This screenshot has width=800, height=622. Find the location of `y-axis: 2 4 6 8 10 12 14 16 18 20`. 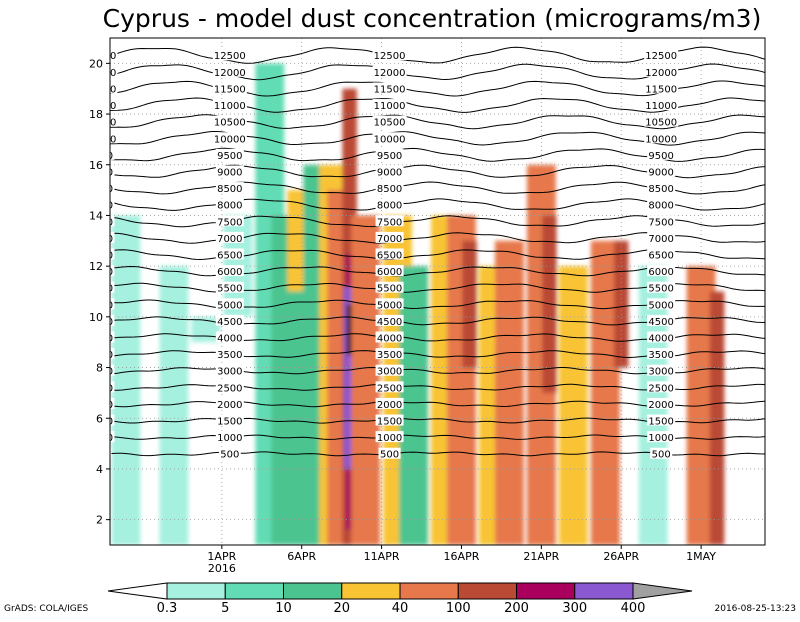

y-axis: 2 4 6 8 10 12 14 16 18 20 is located at coordinates (99, 292).